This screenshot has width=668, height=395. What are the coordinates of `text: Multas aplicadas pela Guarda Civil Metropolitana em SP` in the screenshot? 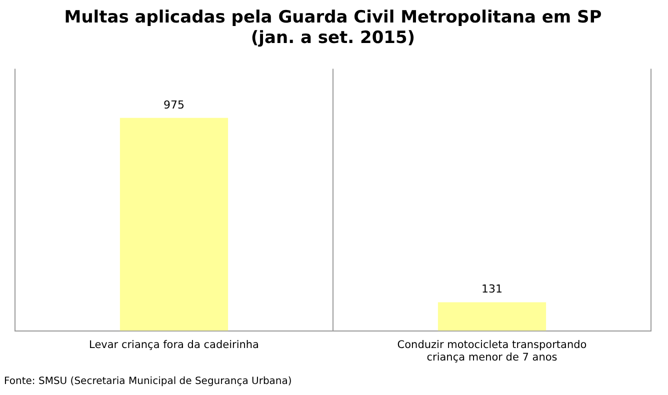 It's located at (333, 18).